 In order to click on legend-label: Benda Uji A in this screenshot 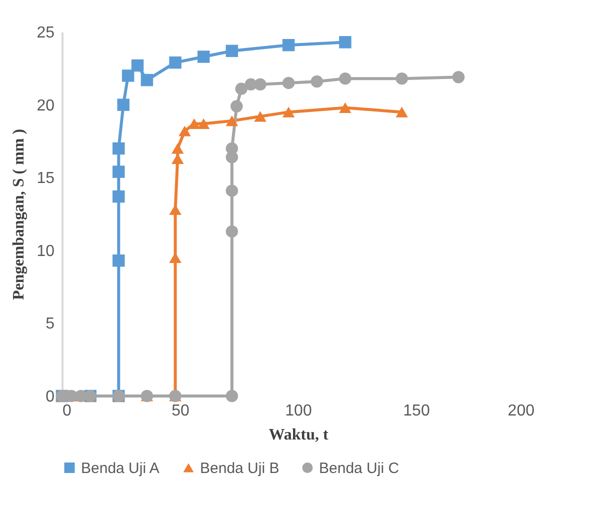, I will do `click(120, 468)`.